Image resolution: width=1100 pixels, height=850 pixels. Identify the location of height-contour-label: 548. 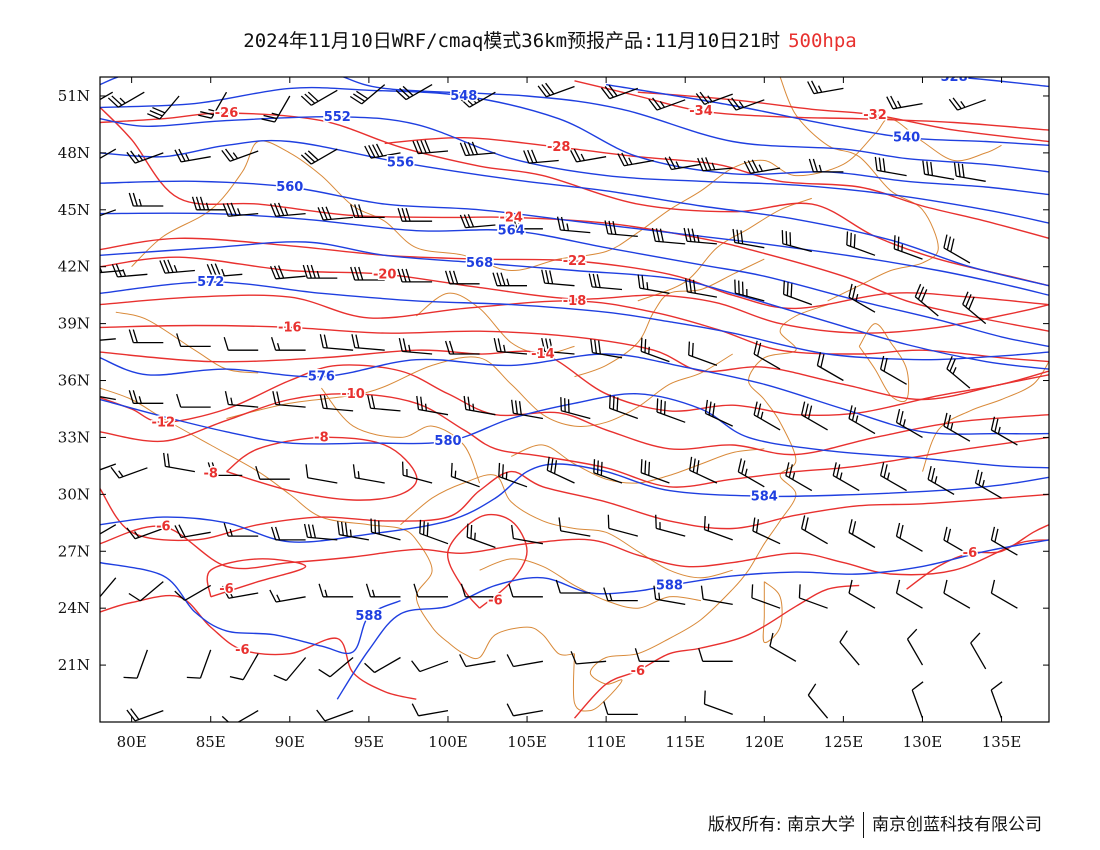
(463, 96).